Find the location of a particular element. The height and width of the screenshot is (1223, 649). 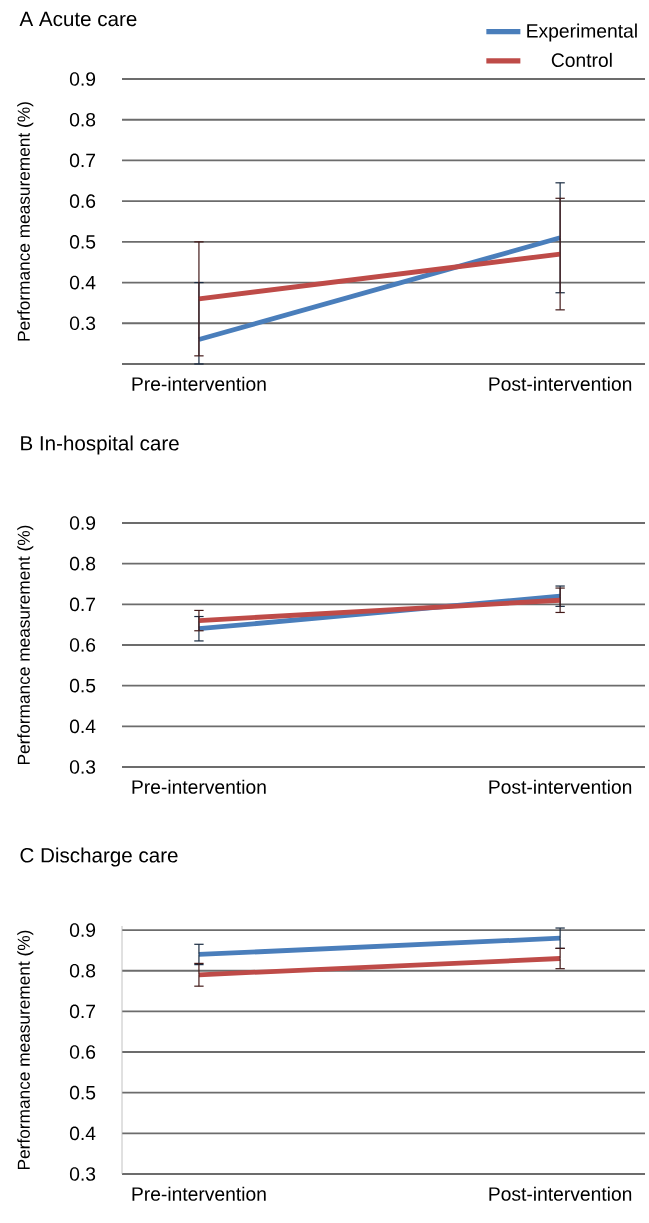

chart-title: A Acute care is located at coordinates (78, 19).